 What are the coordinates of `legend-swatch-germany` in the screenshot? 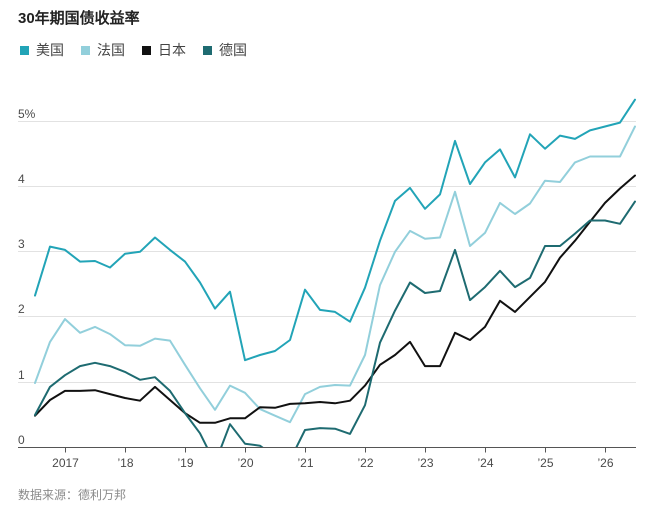 It's located at (207, 50).